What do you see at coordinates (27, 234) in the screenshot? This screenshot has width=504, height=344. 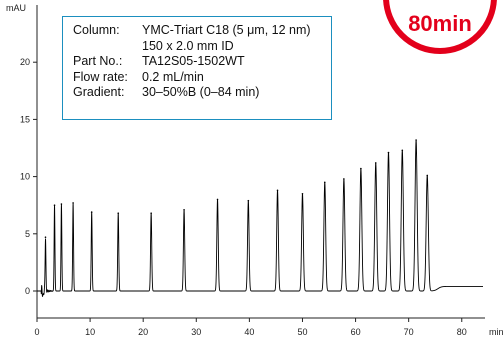 I see `y-tick-label: 5` at bounding box center [27, 234].